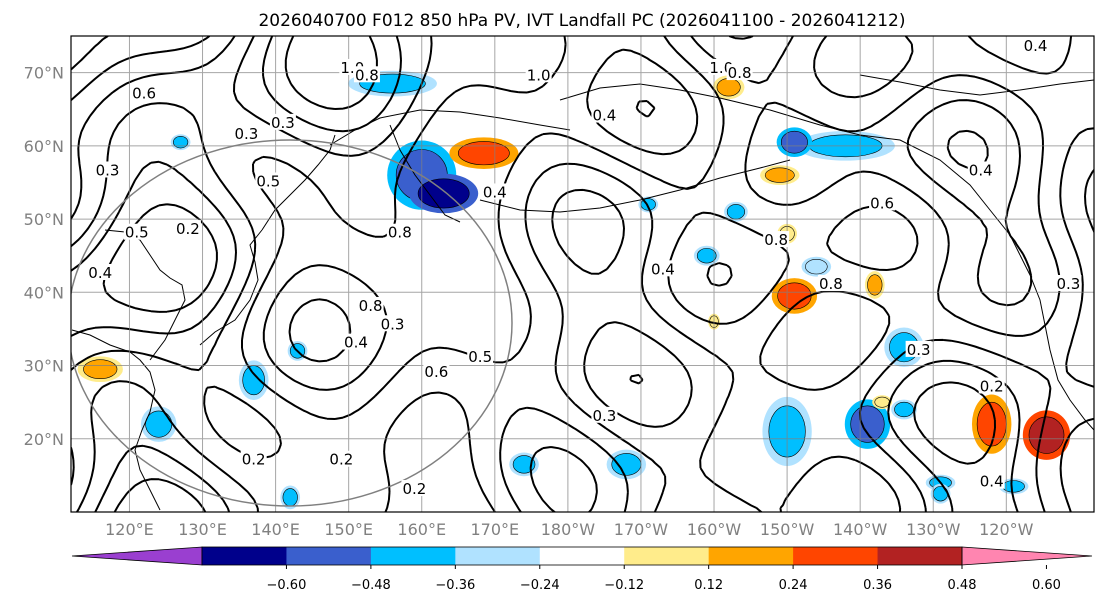  What do you see at coordinates (714, 529) in the screenshot?
I see `longitude-tick-label: 160°W` at bounding box center [714, 529].